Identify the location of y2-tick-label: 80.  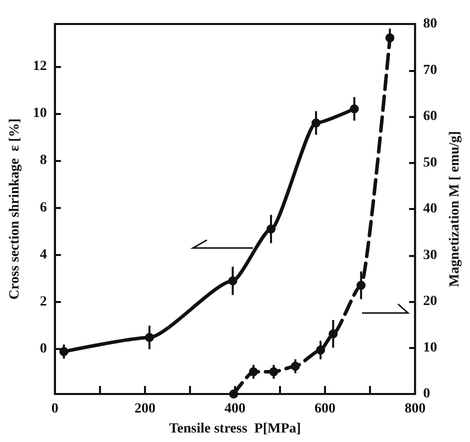
(430, 24).